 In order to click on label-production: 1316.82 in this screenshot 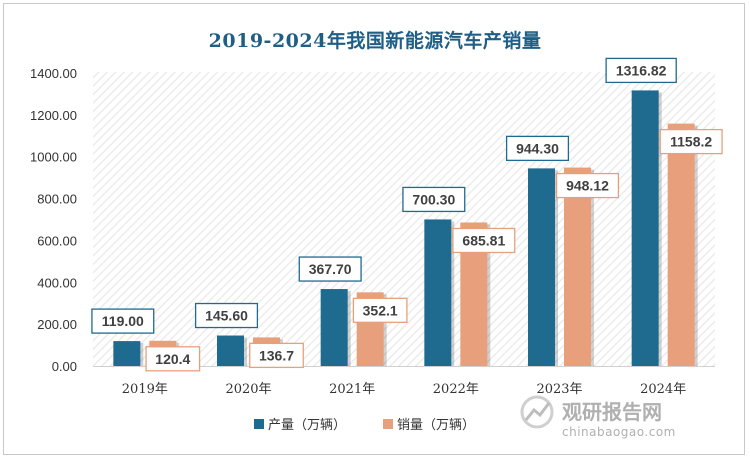, I will do `click(641, 70)`.